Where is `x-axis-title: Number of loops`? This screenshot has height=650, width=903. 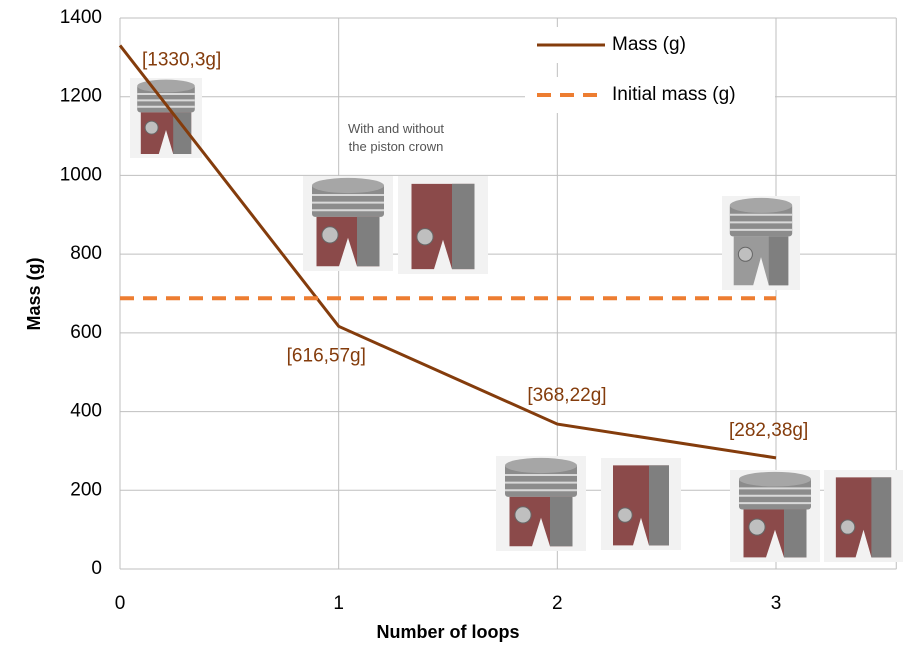 x-axis-title: Number of loops is located at coordinates (448, 632).